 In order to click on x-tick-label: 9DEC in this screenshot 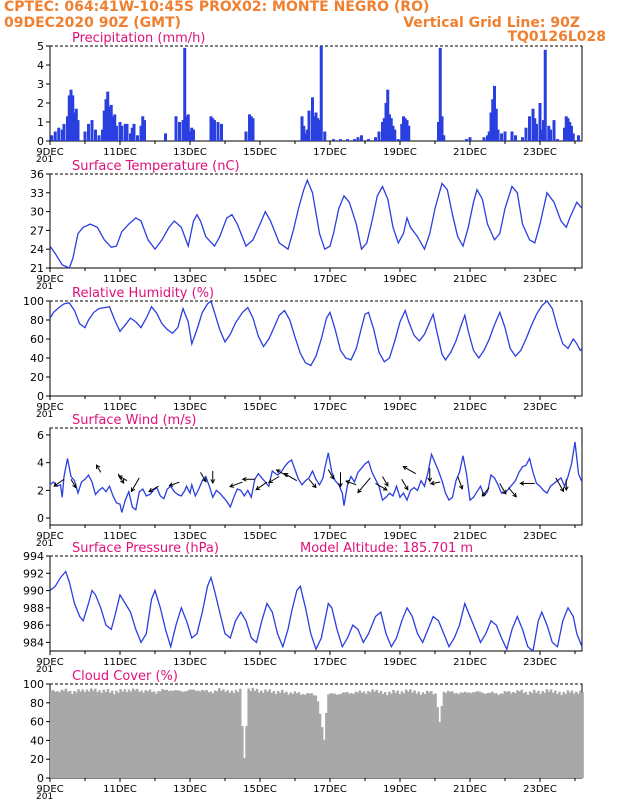, I will do `click(49, 152)`.